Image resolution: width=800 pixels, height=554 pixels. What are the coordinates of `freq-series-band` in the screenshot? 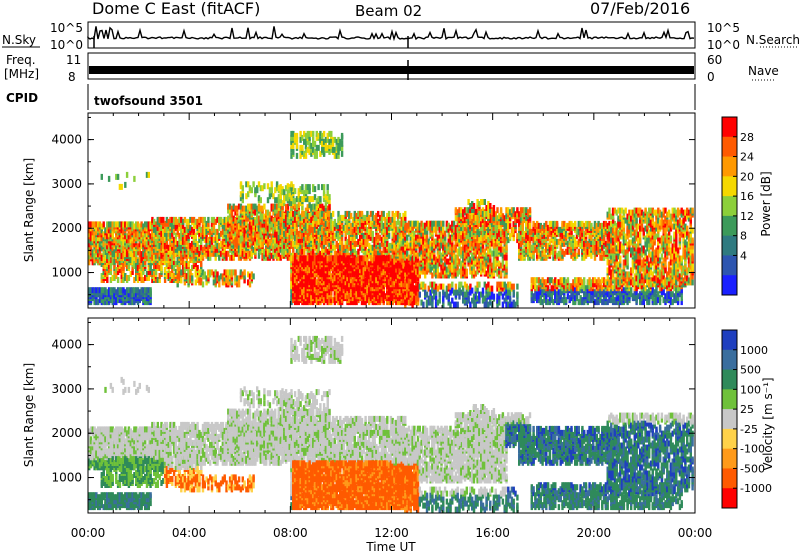 It's located at (391, 70).